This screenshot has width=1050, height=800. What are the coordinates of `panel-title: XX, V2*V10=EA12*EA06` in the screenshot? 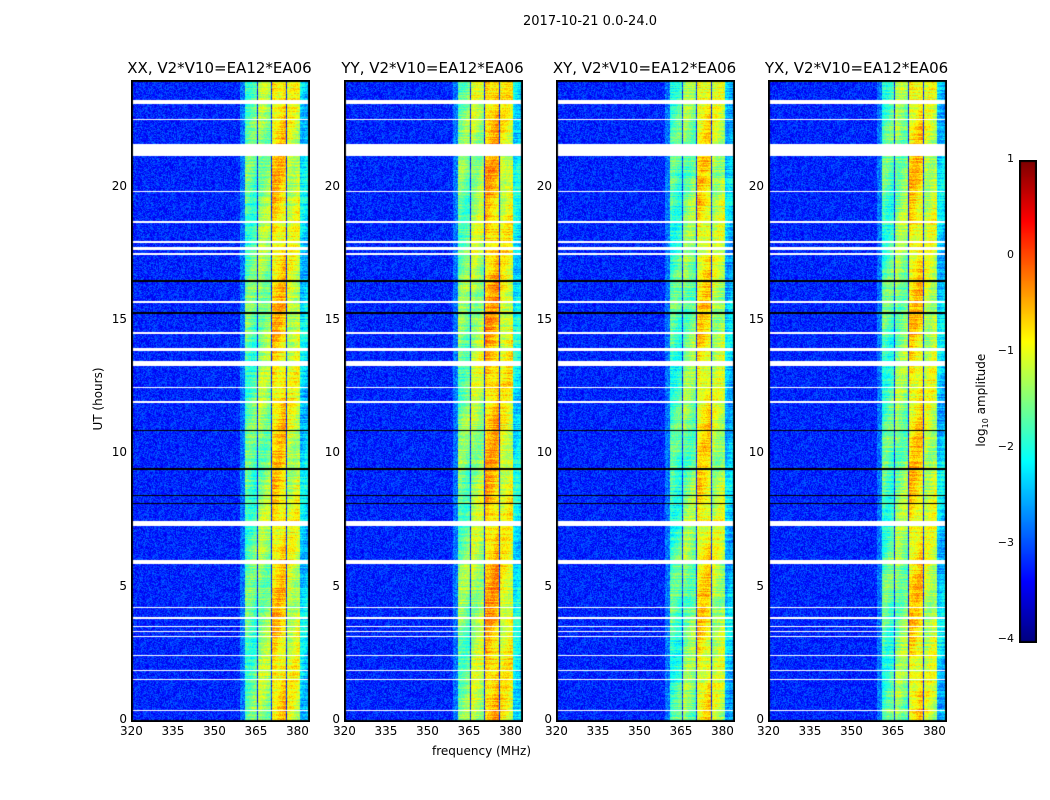 It's located at (219, 68).